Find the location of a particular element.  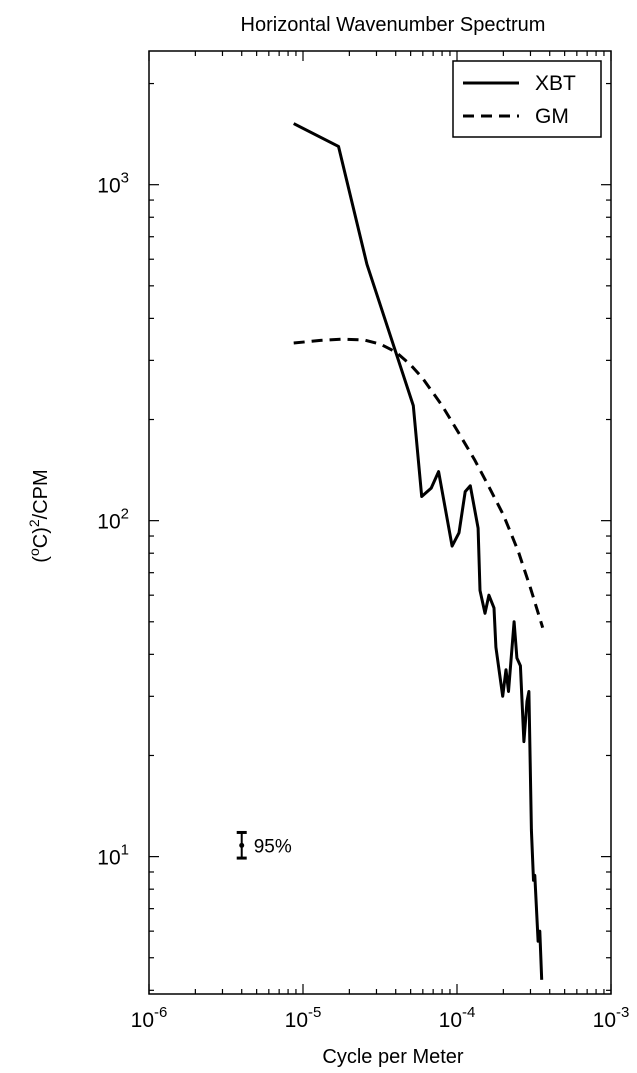

y-tick-label: 10¹ is located at coordinates (113, 856).